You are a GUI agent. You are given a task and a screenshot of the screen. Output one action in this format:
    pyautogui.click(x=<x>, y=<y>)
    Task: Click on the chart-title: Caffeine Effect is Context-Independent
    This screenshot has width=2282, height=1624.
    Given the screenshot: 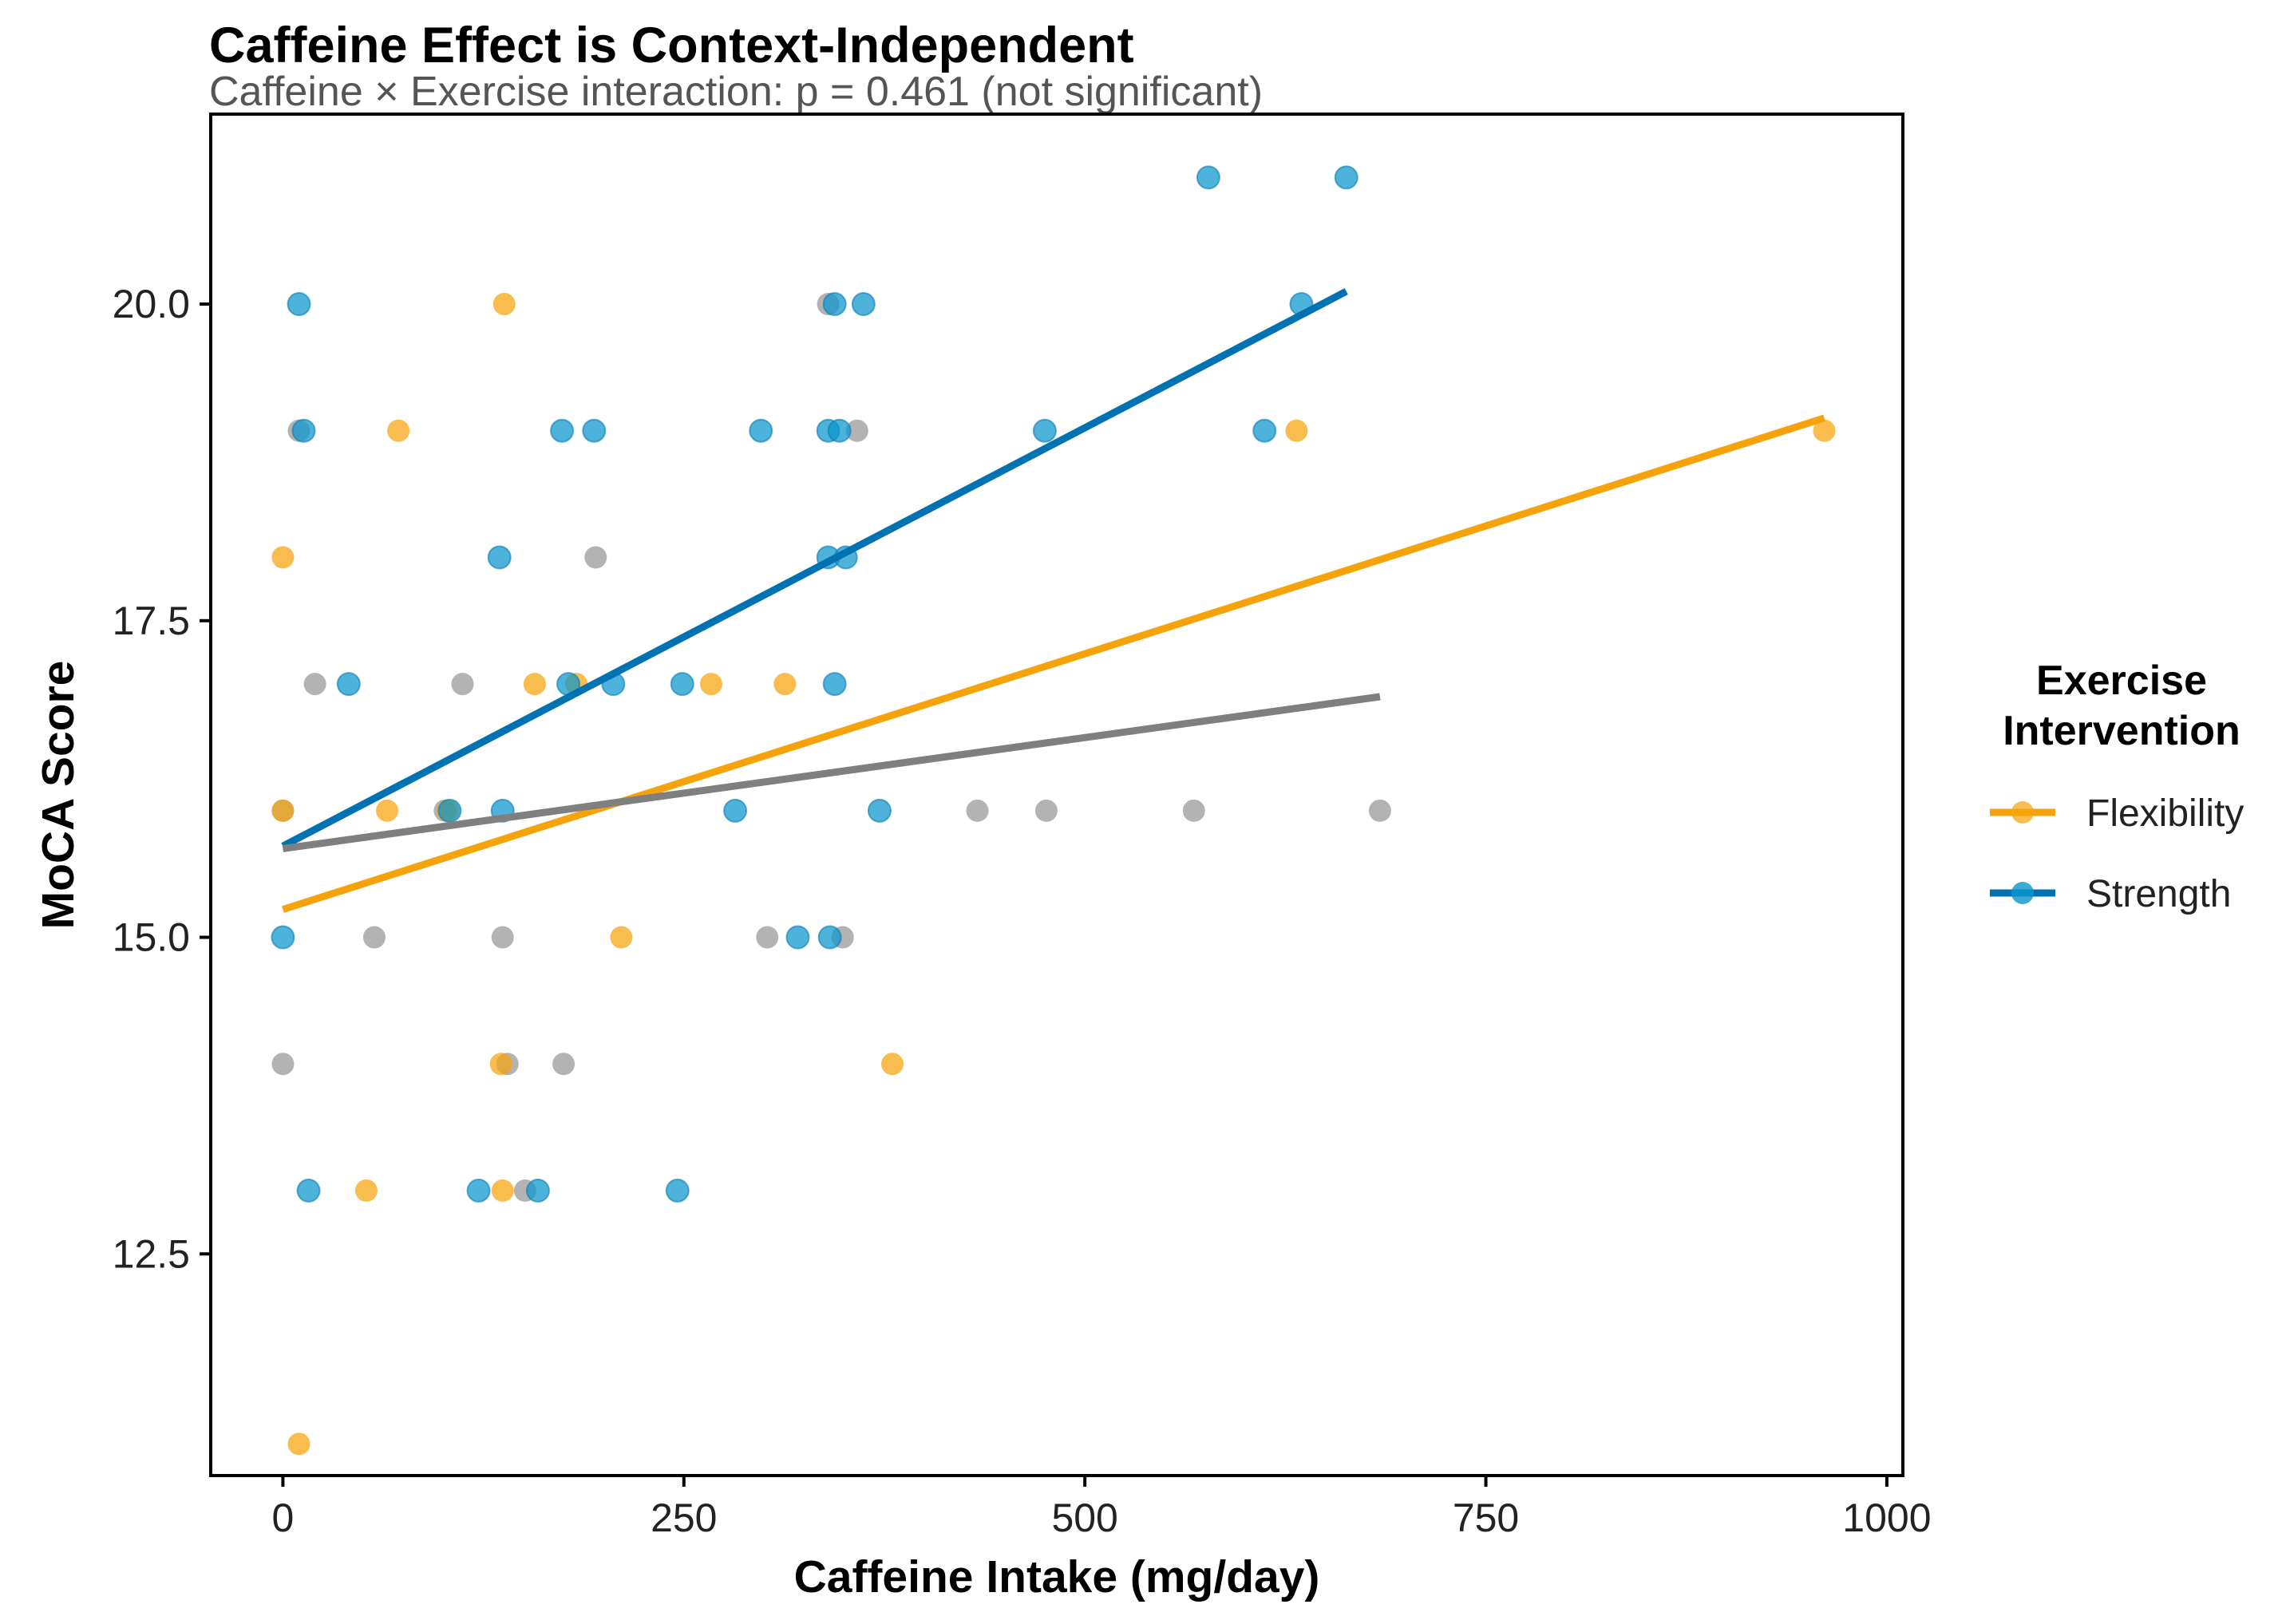 What is the action you would take?
    pyautogui.click(x=672, y=45)
    